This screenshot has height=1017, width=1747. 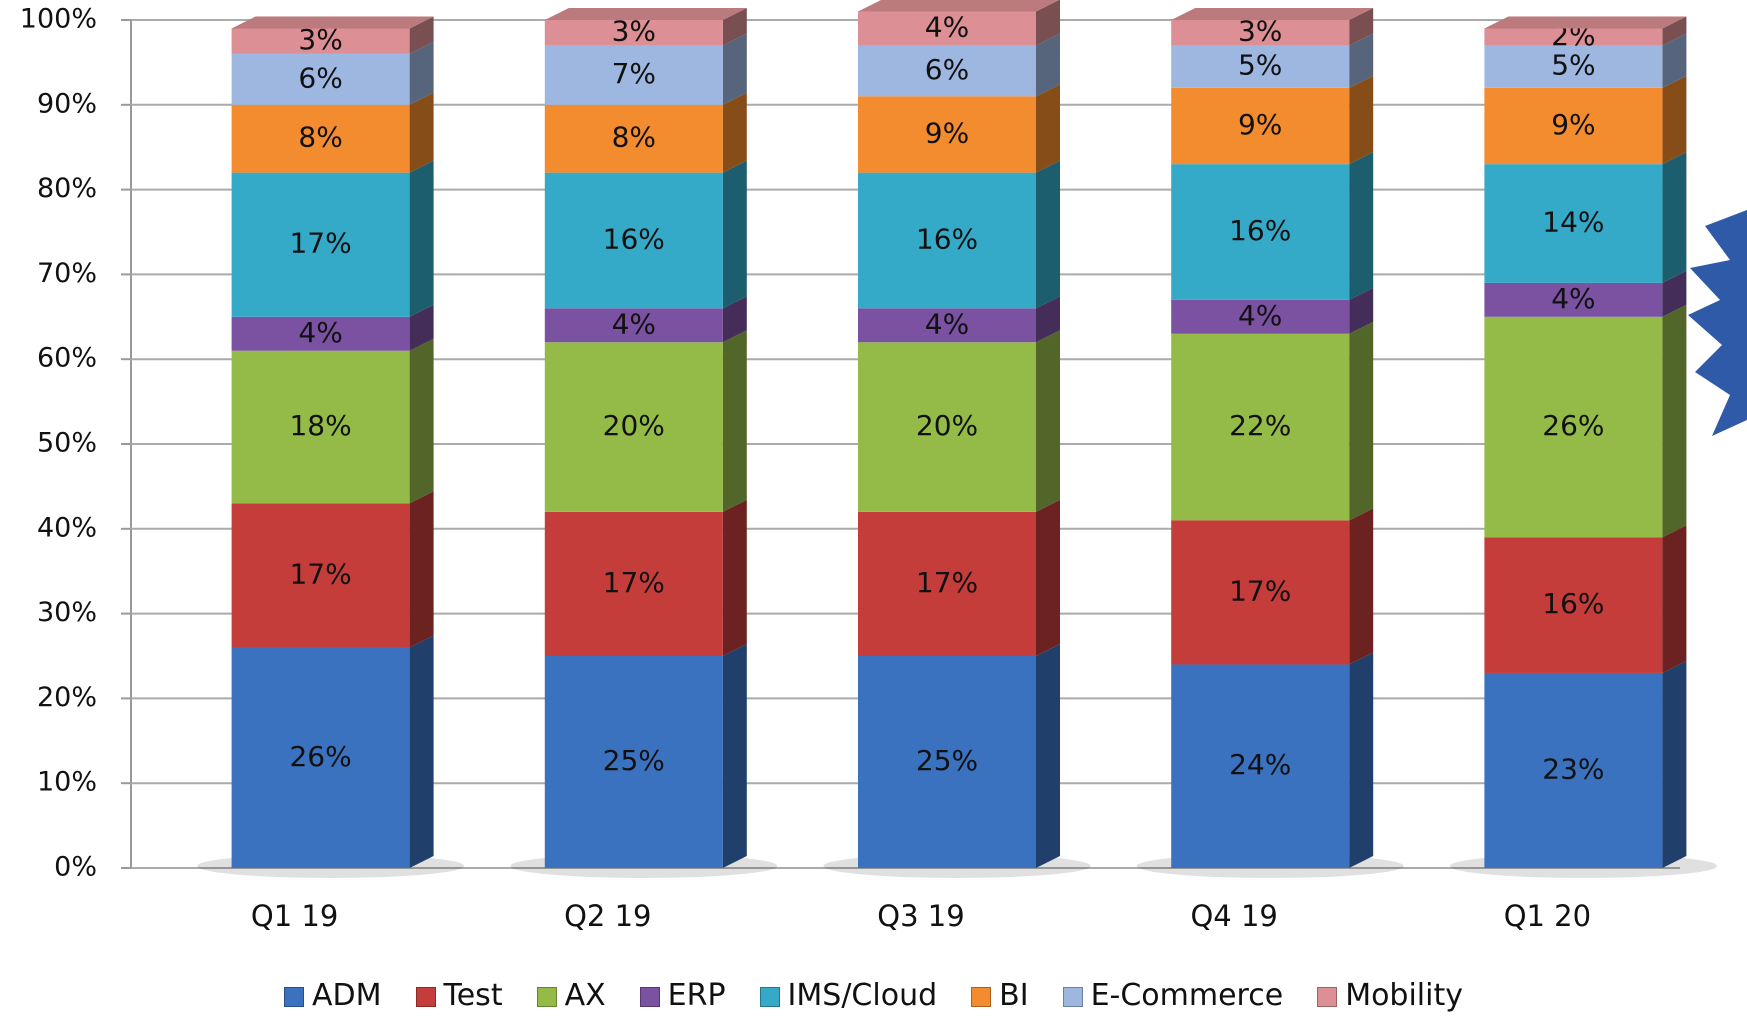 What do you see at coordinates (67, 358) in the screenshot?
I see `y-tick-label: 60%` at bounding box center [67, 358].